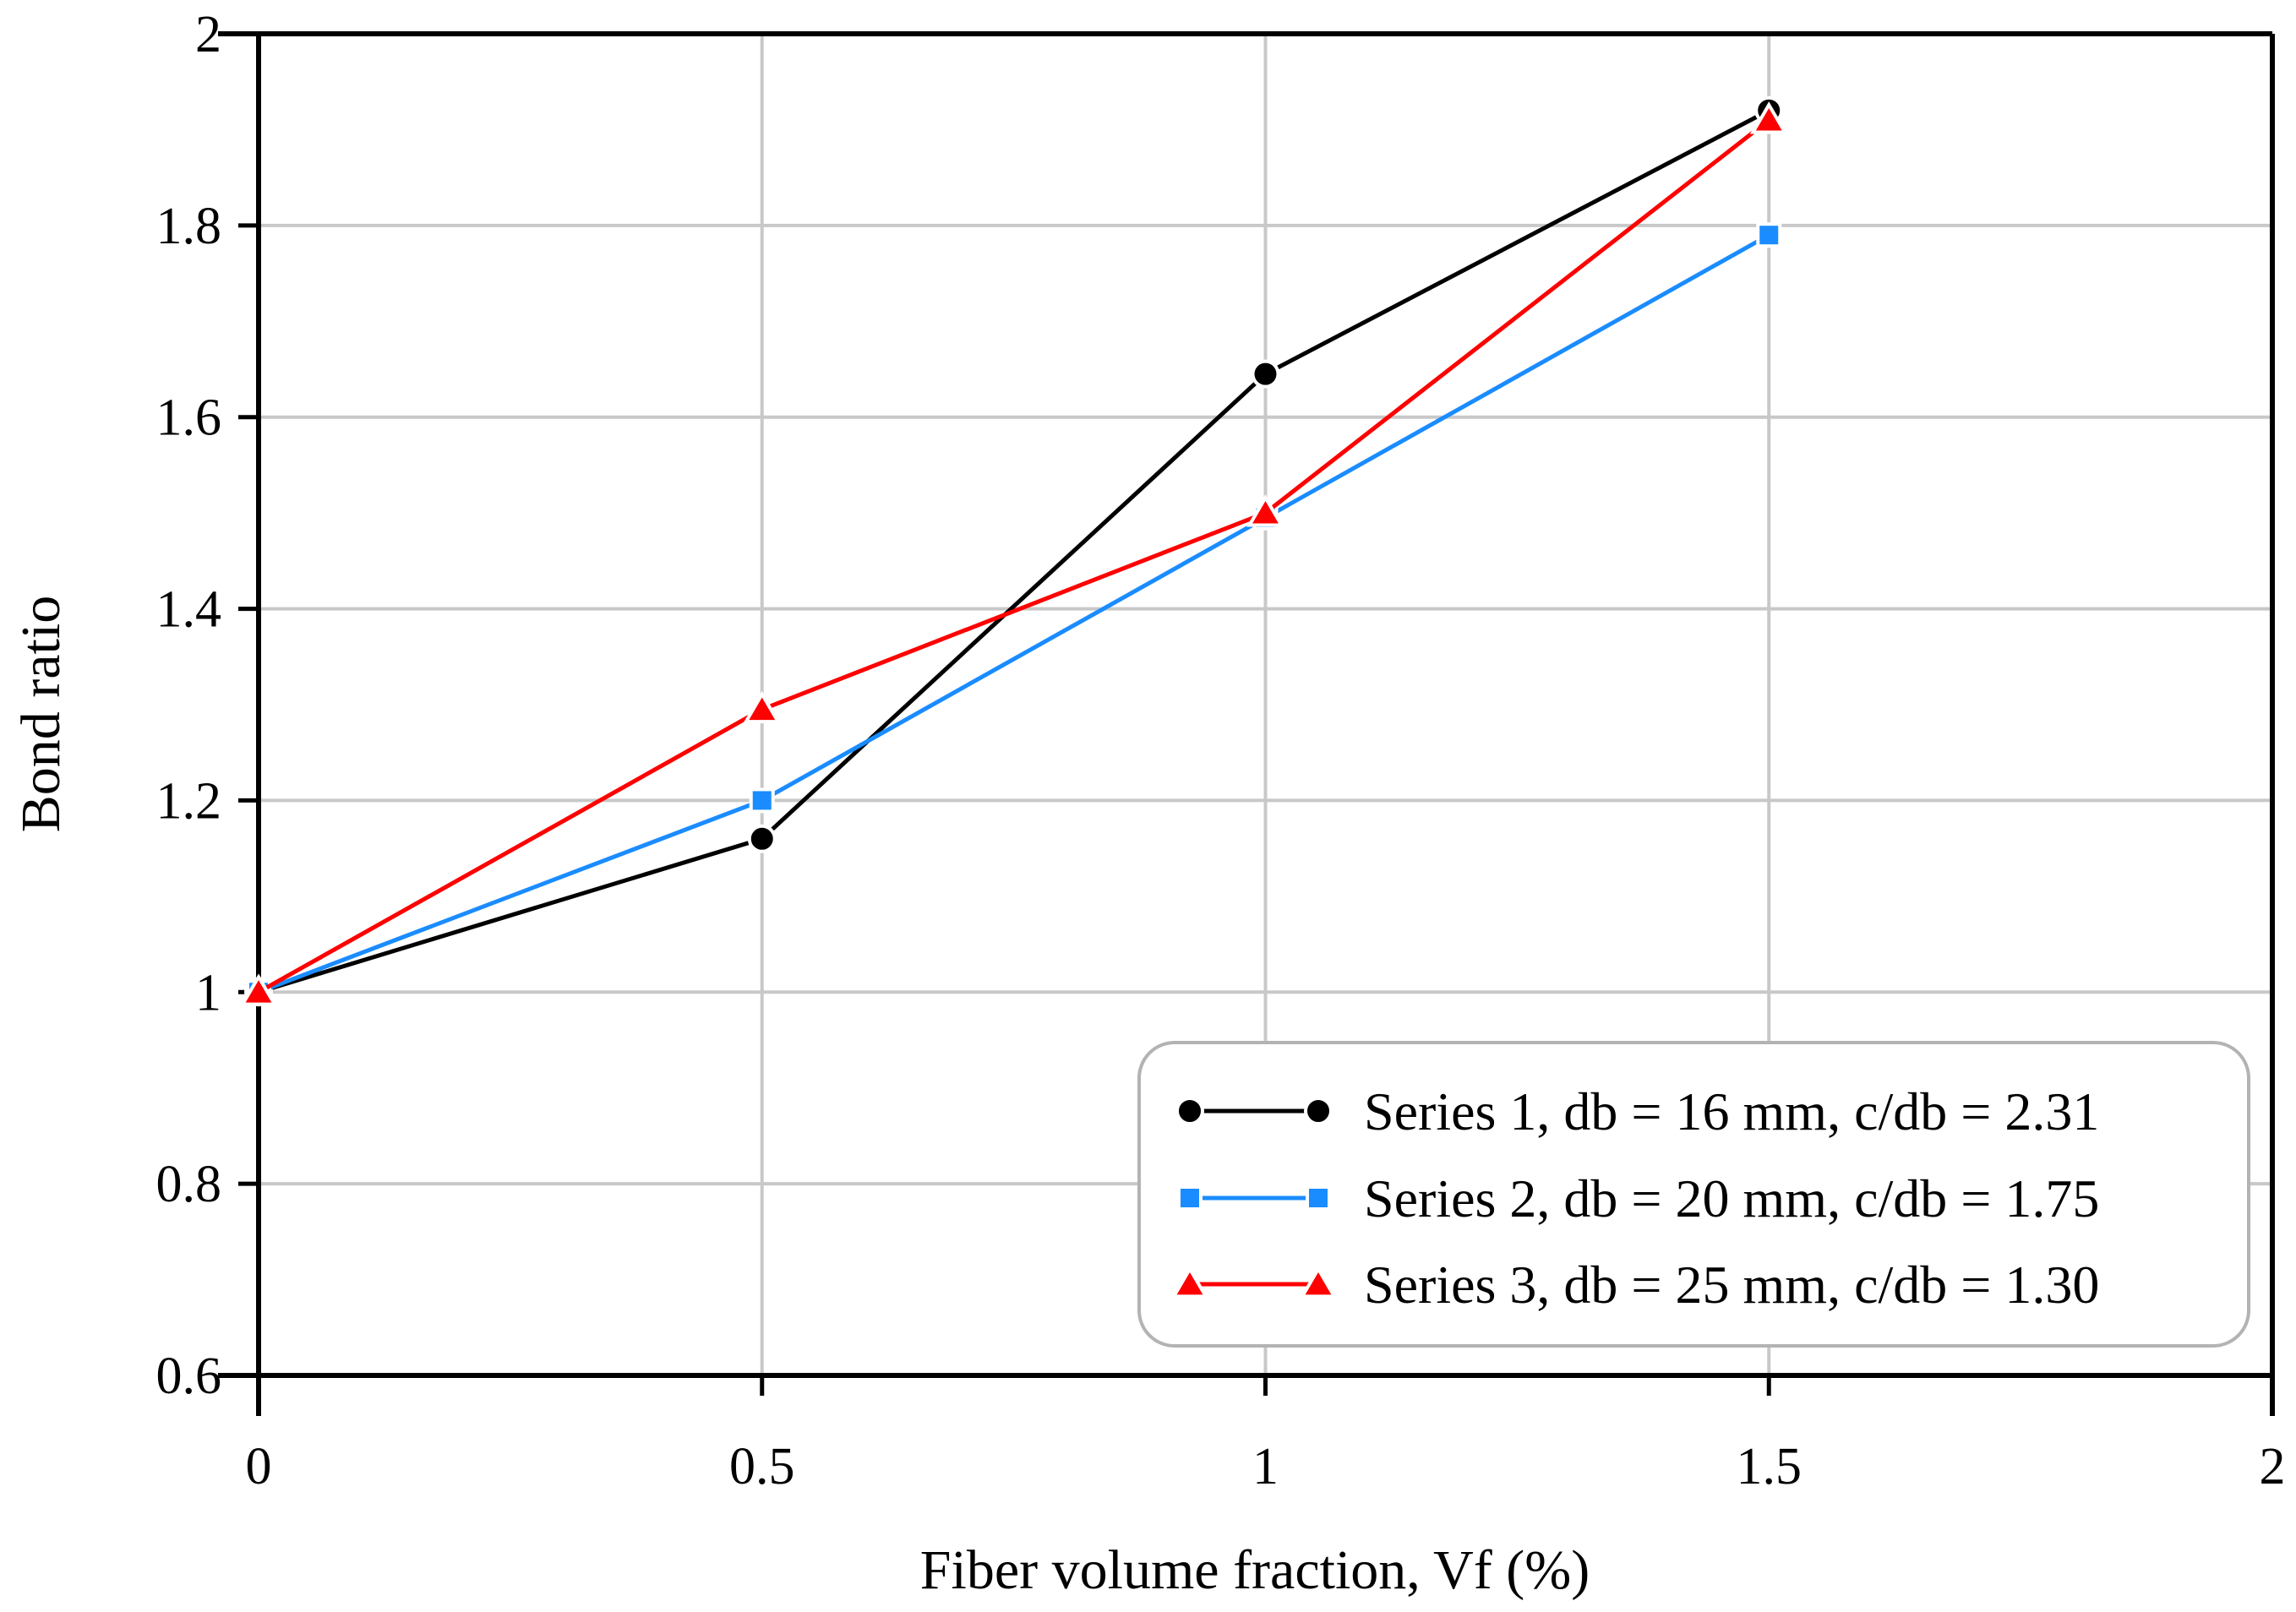  Describe the element at coordinates (1732, 1285) in the screenshot. I see `legend-label: Series 3, db = 25 mm, c/db = 1.30` at that location.